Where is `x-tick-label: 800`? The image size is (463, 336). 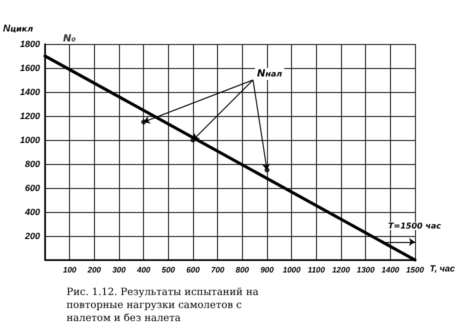 x-tick-label: 800 is located at coordinates (243, 270).